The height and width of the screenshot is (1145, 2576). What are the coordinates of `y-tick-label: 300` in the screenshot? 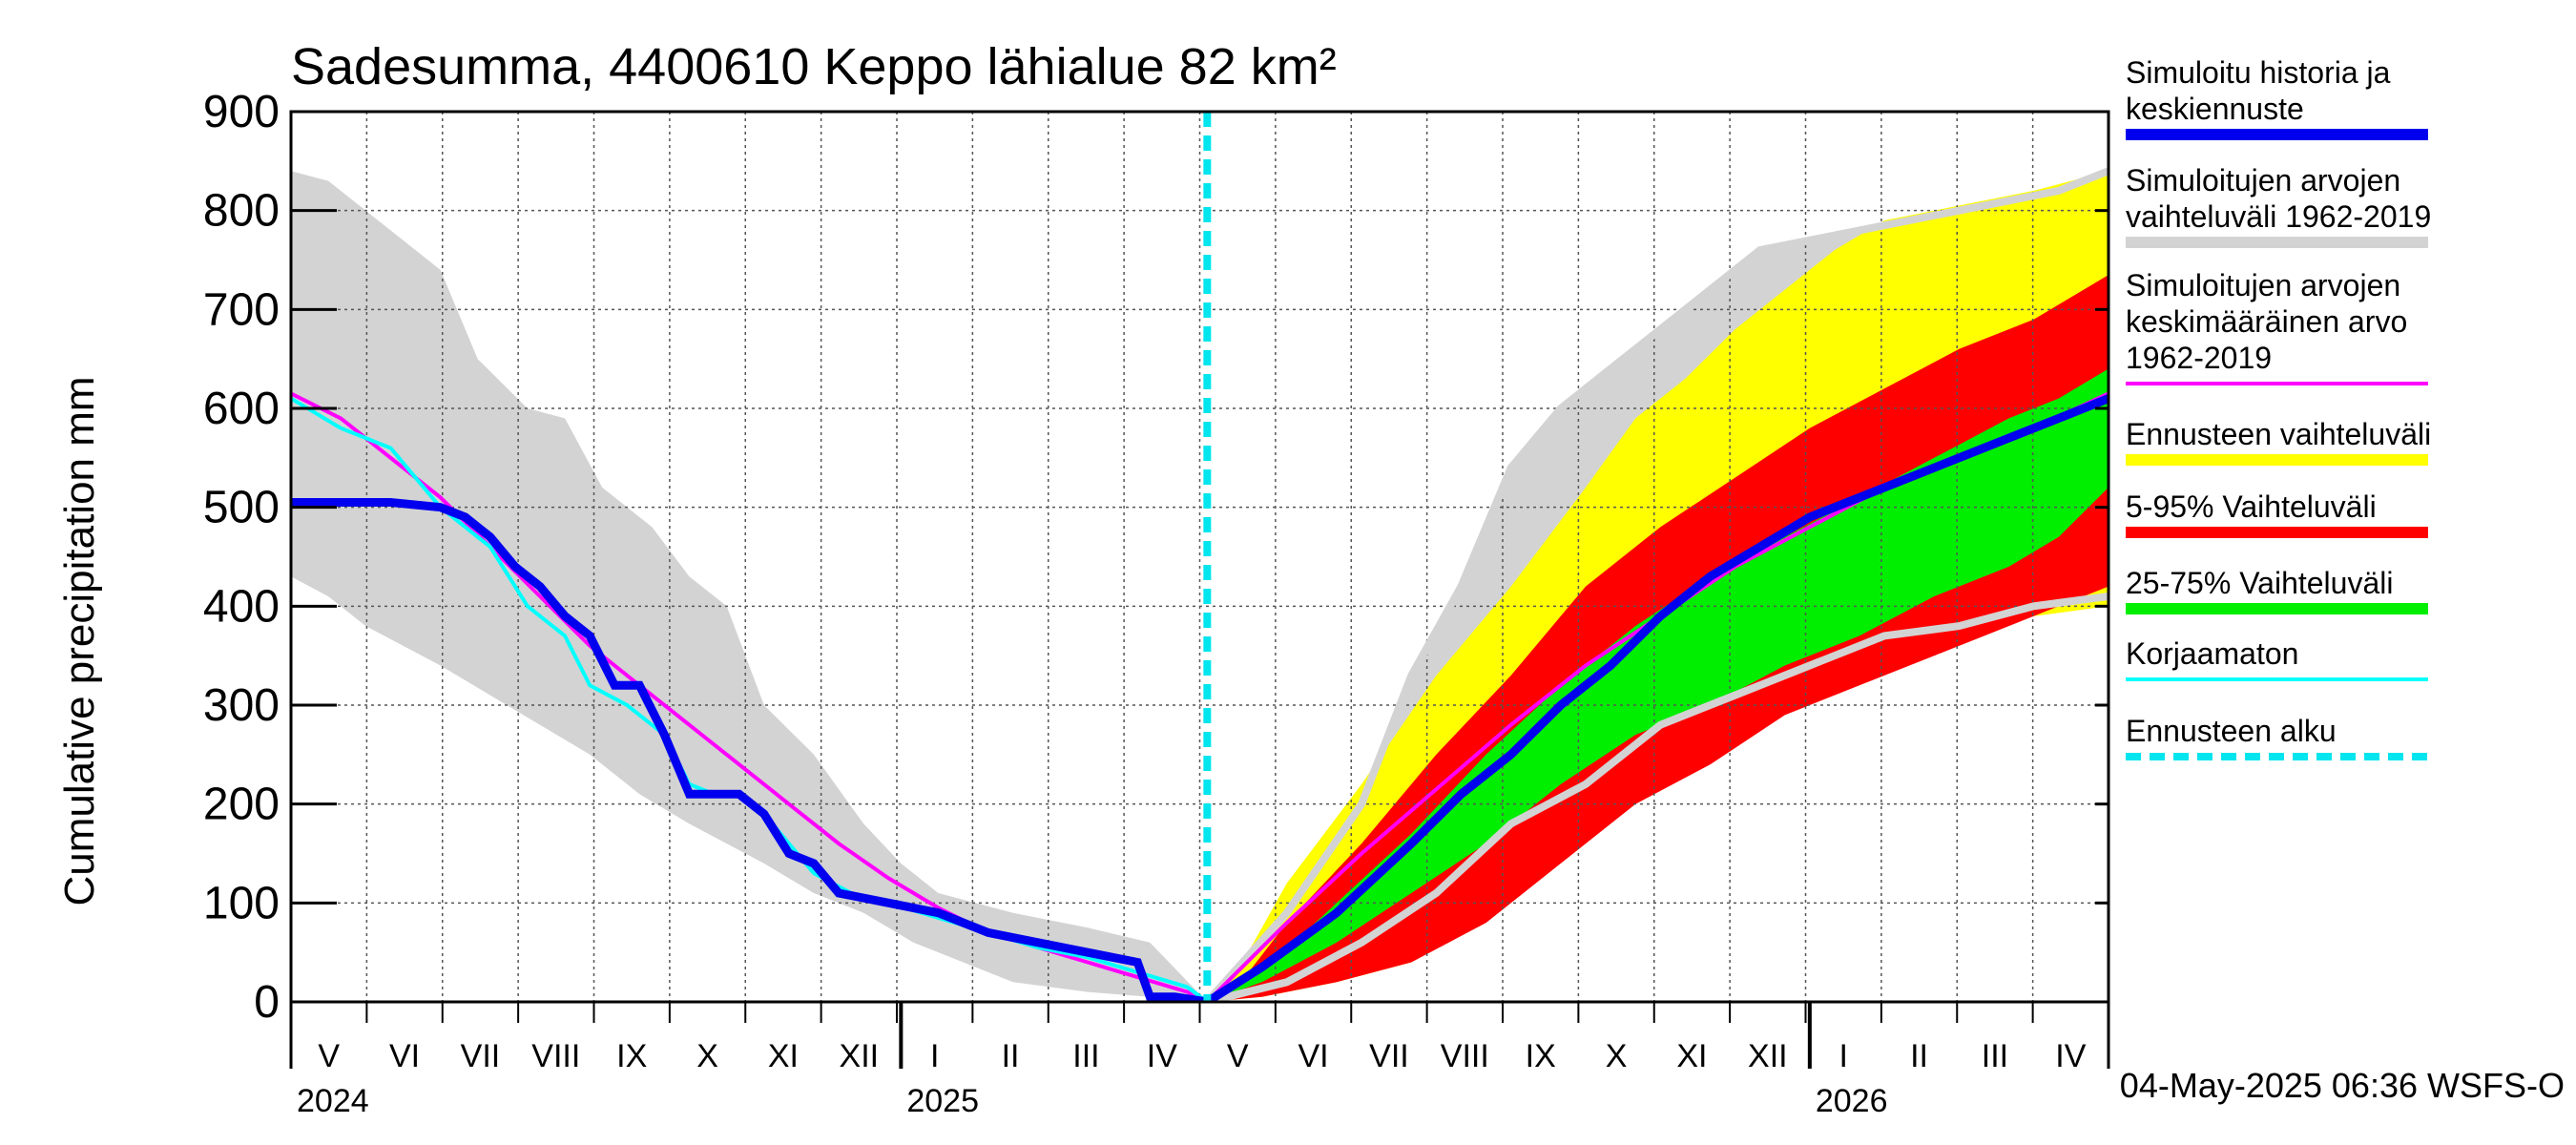 It's located at (241, 706).